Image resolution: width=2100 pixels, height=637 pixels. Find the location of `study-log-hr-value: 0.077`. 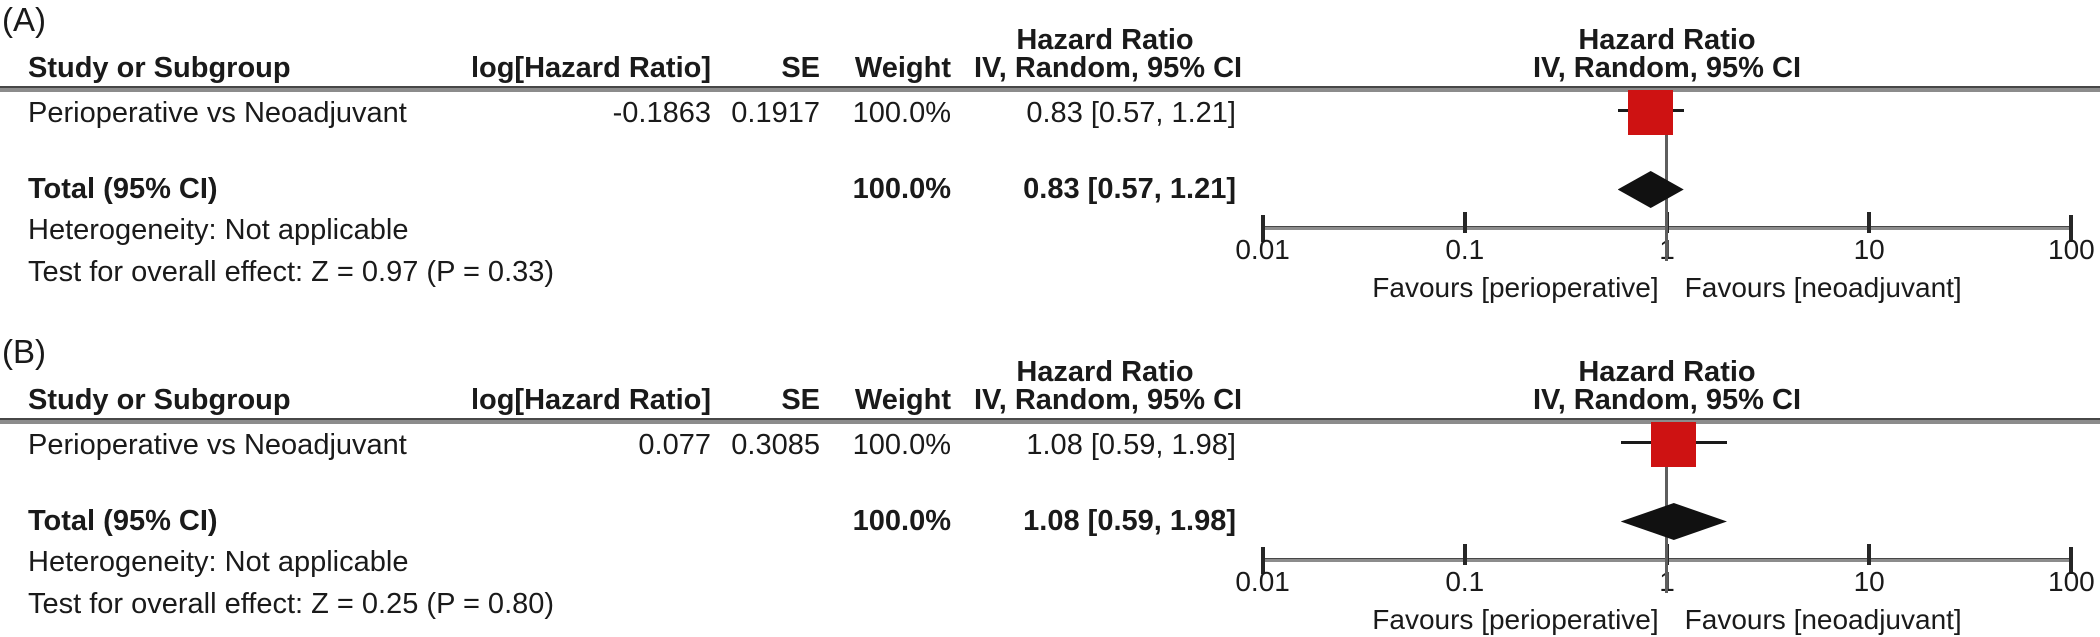

study-log-hr-value: 0.077 is located at coordinates (674, 445).